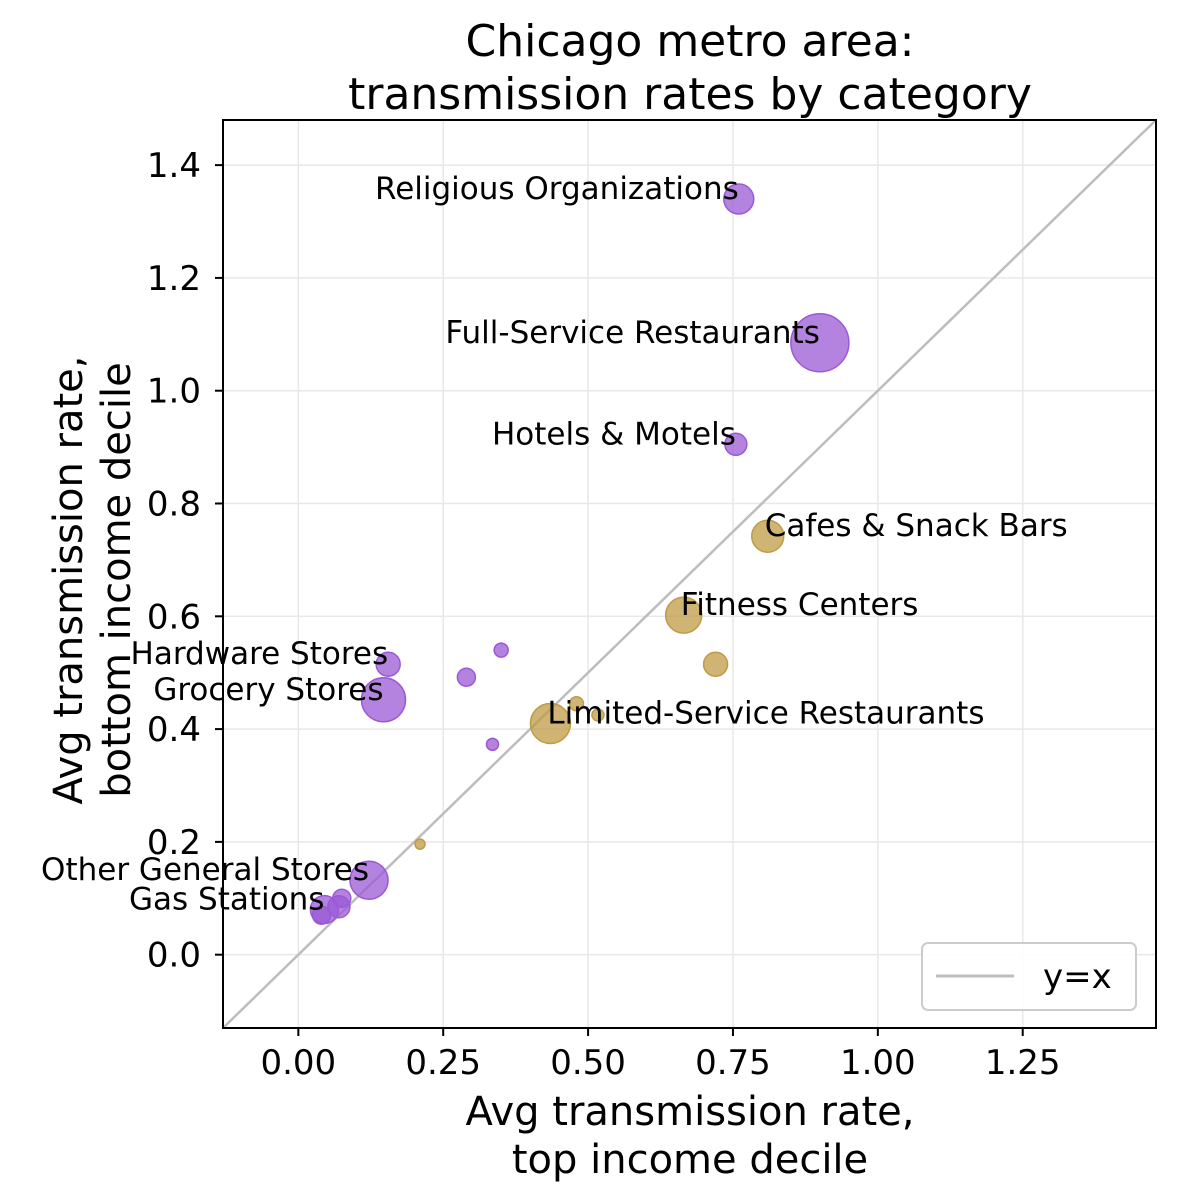  I want to click on point-label: Hotels & Motels, so click(614, 434).